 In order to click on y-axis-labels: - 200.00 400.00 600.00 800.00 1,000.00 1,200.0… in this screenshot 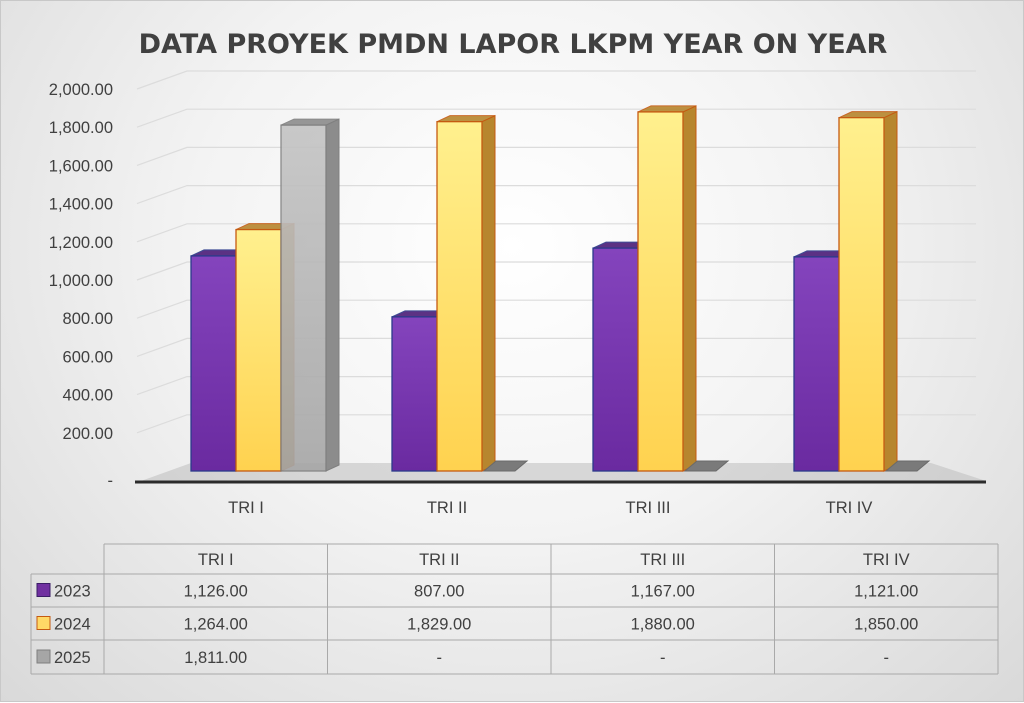, I will do `click(81, 285)`.